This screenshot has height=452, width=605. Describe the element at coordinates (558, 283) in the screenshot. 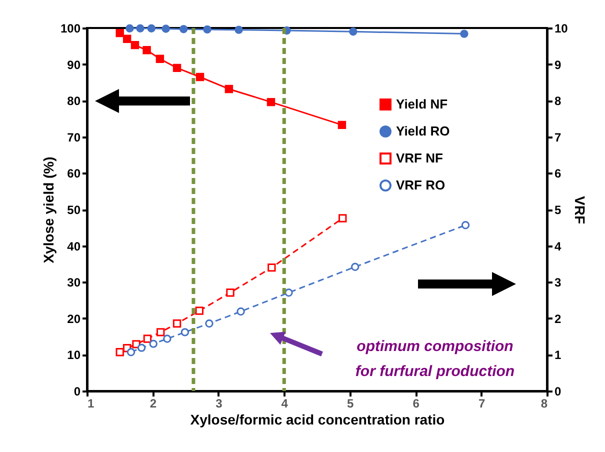

I see `y2-tick-label: 3` at that location.